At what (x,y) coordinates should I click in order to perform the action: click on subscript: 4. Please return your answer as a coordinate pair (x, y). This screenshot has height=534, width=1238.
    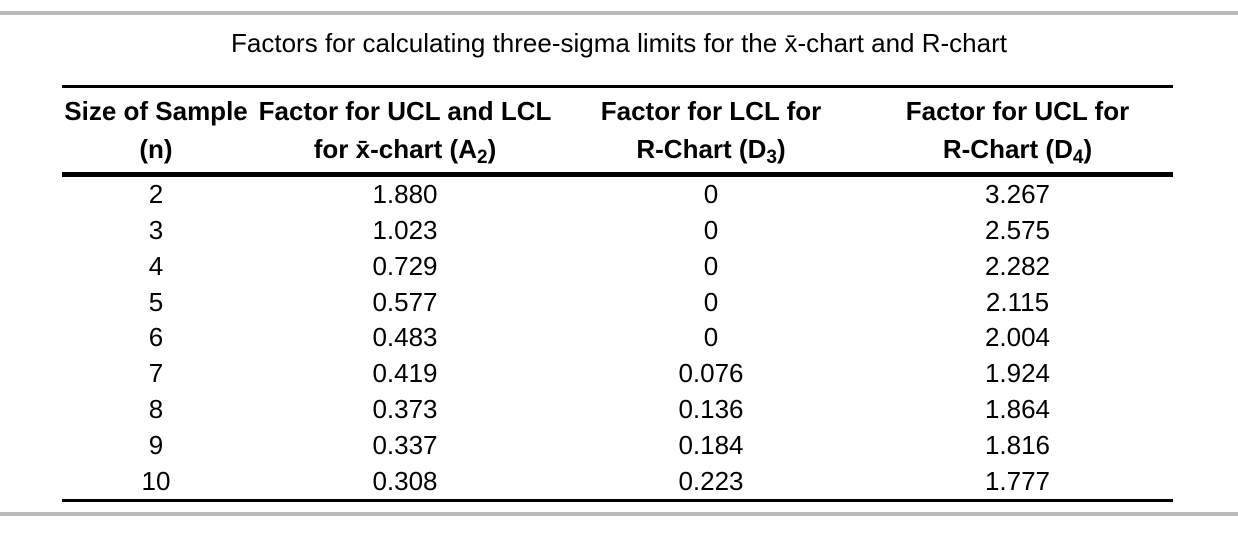
    Looking at the image, I should click on (1078, 157).